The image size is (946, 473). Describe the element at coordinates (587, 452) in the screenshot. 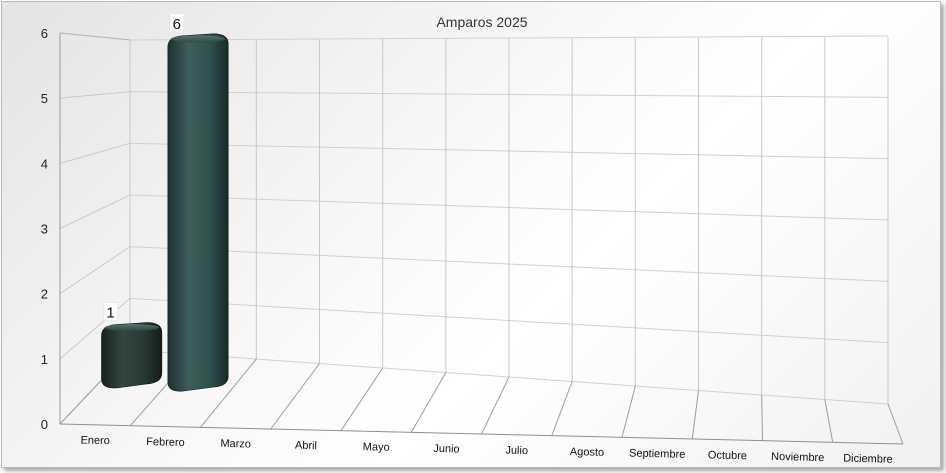

I see `x-category-label: Agosto` at that location.